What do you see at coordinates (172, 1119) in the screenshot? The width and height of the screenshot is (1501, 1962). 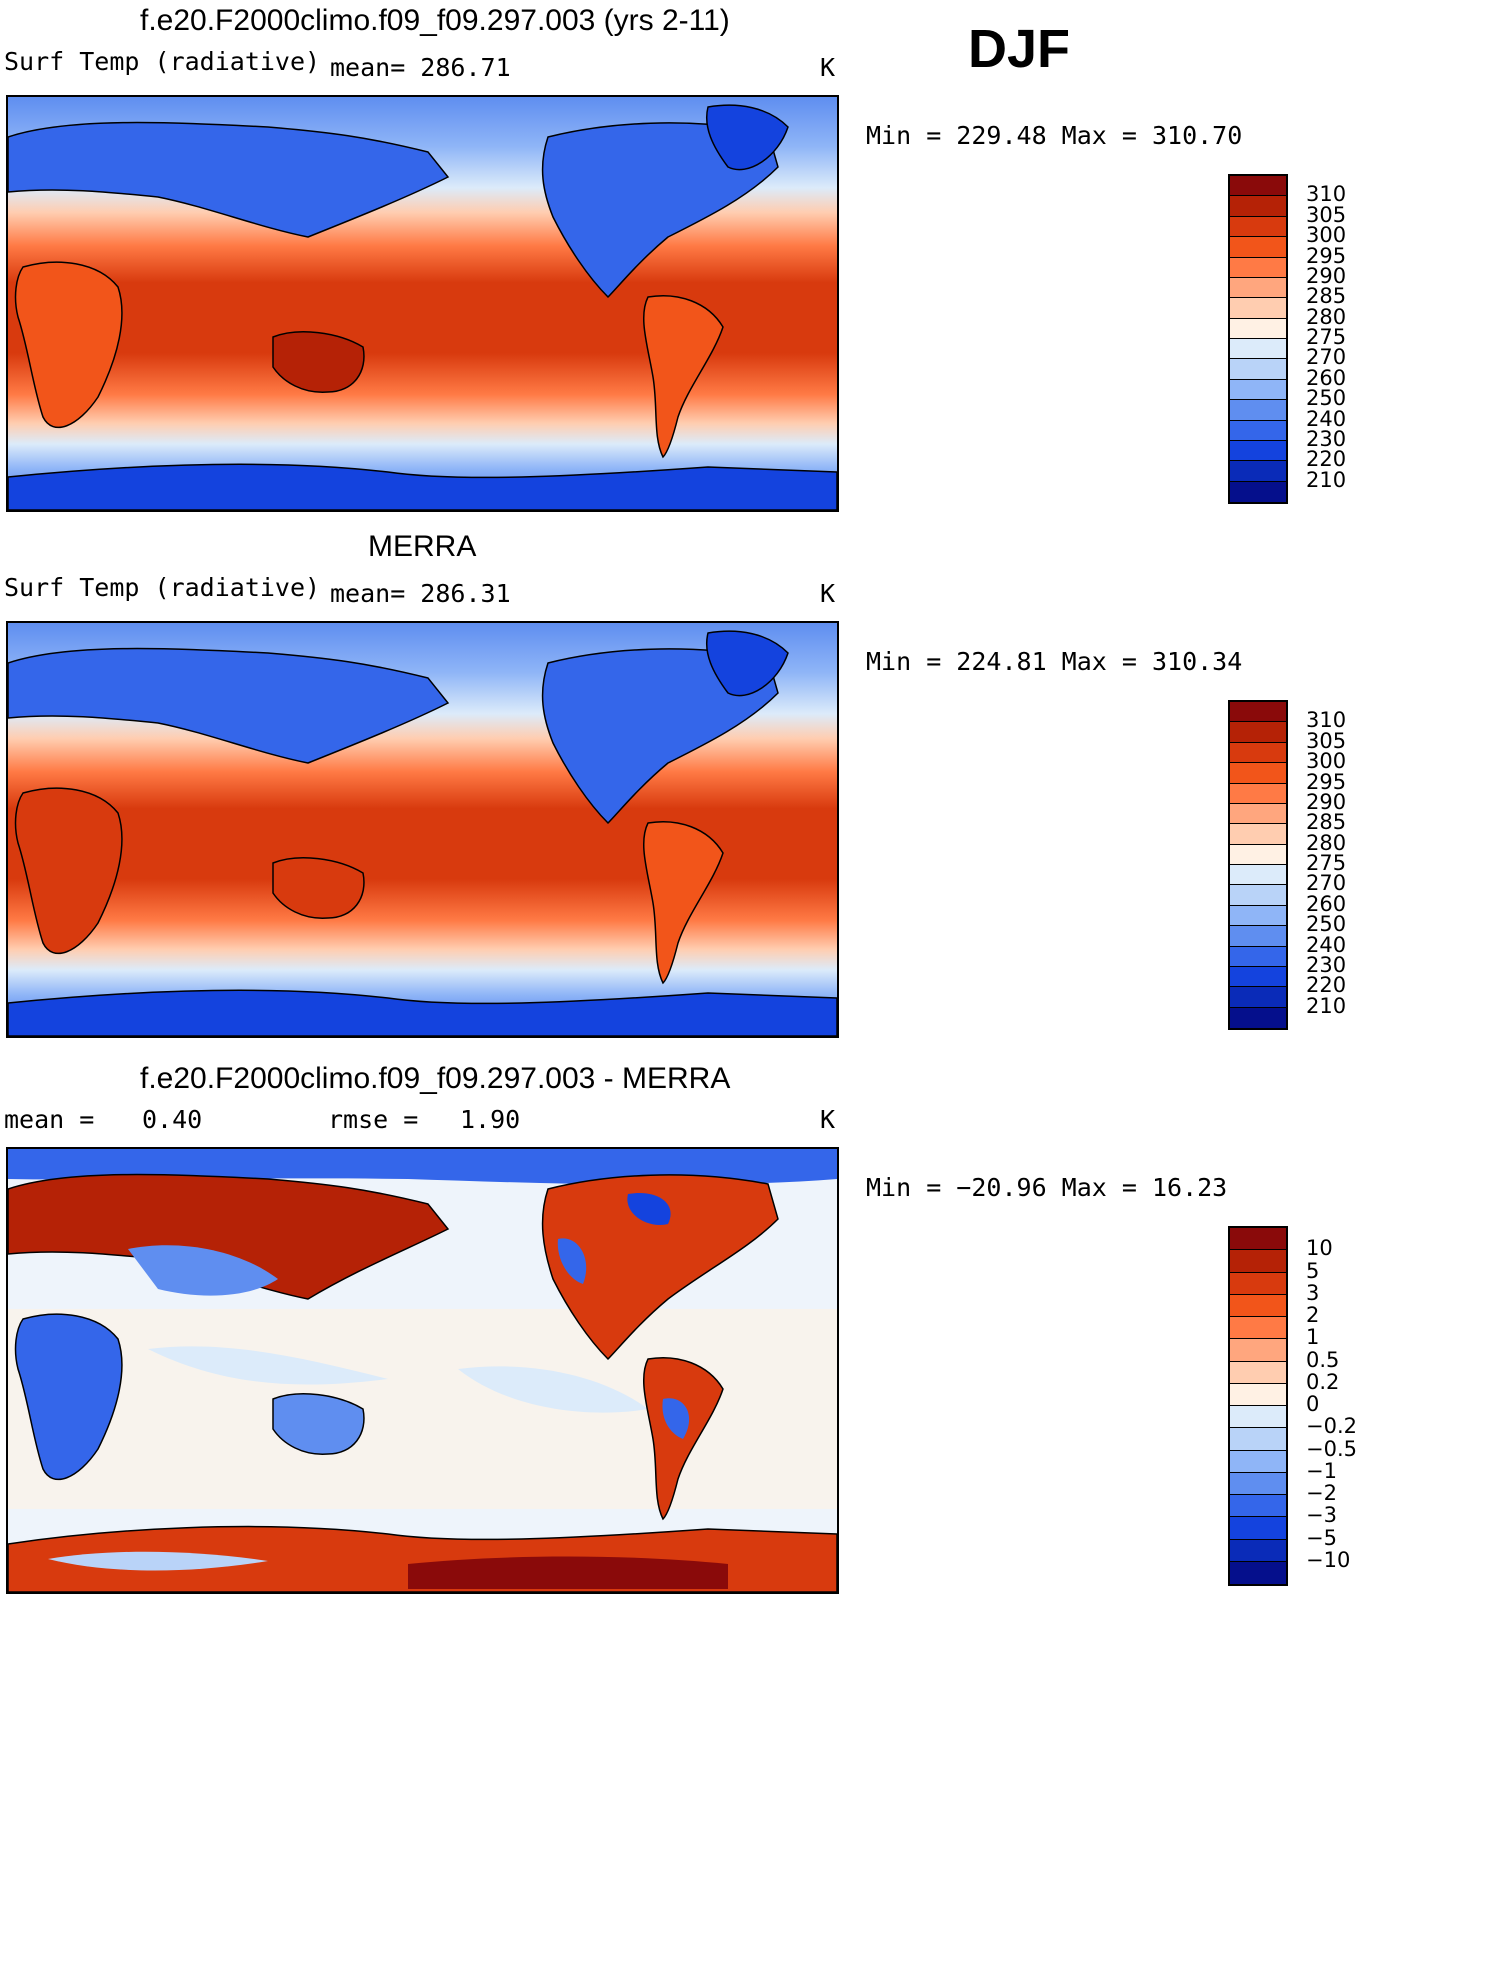 I see `panel3-mean-value: 0.40` at bounding box center [172, 1119].